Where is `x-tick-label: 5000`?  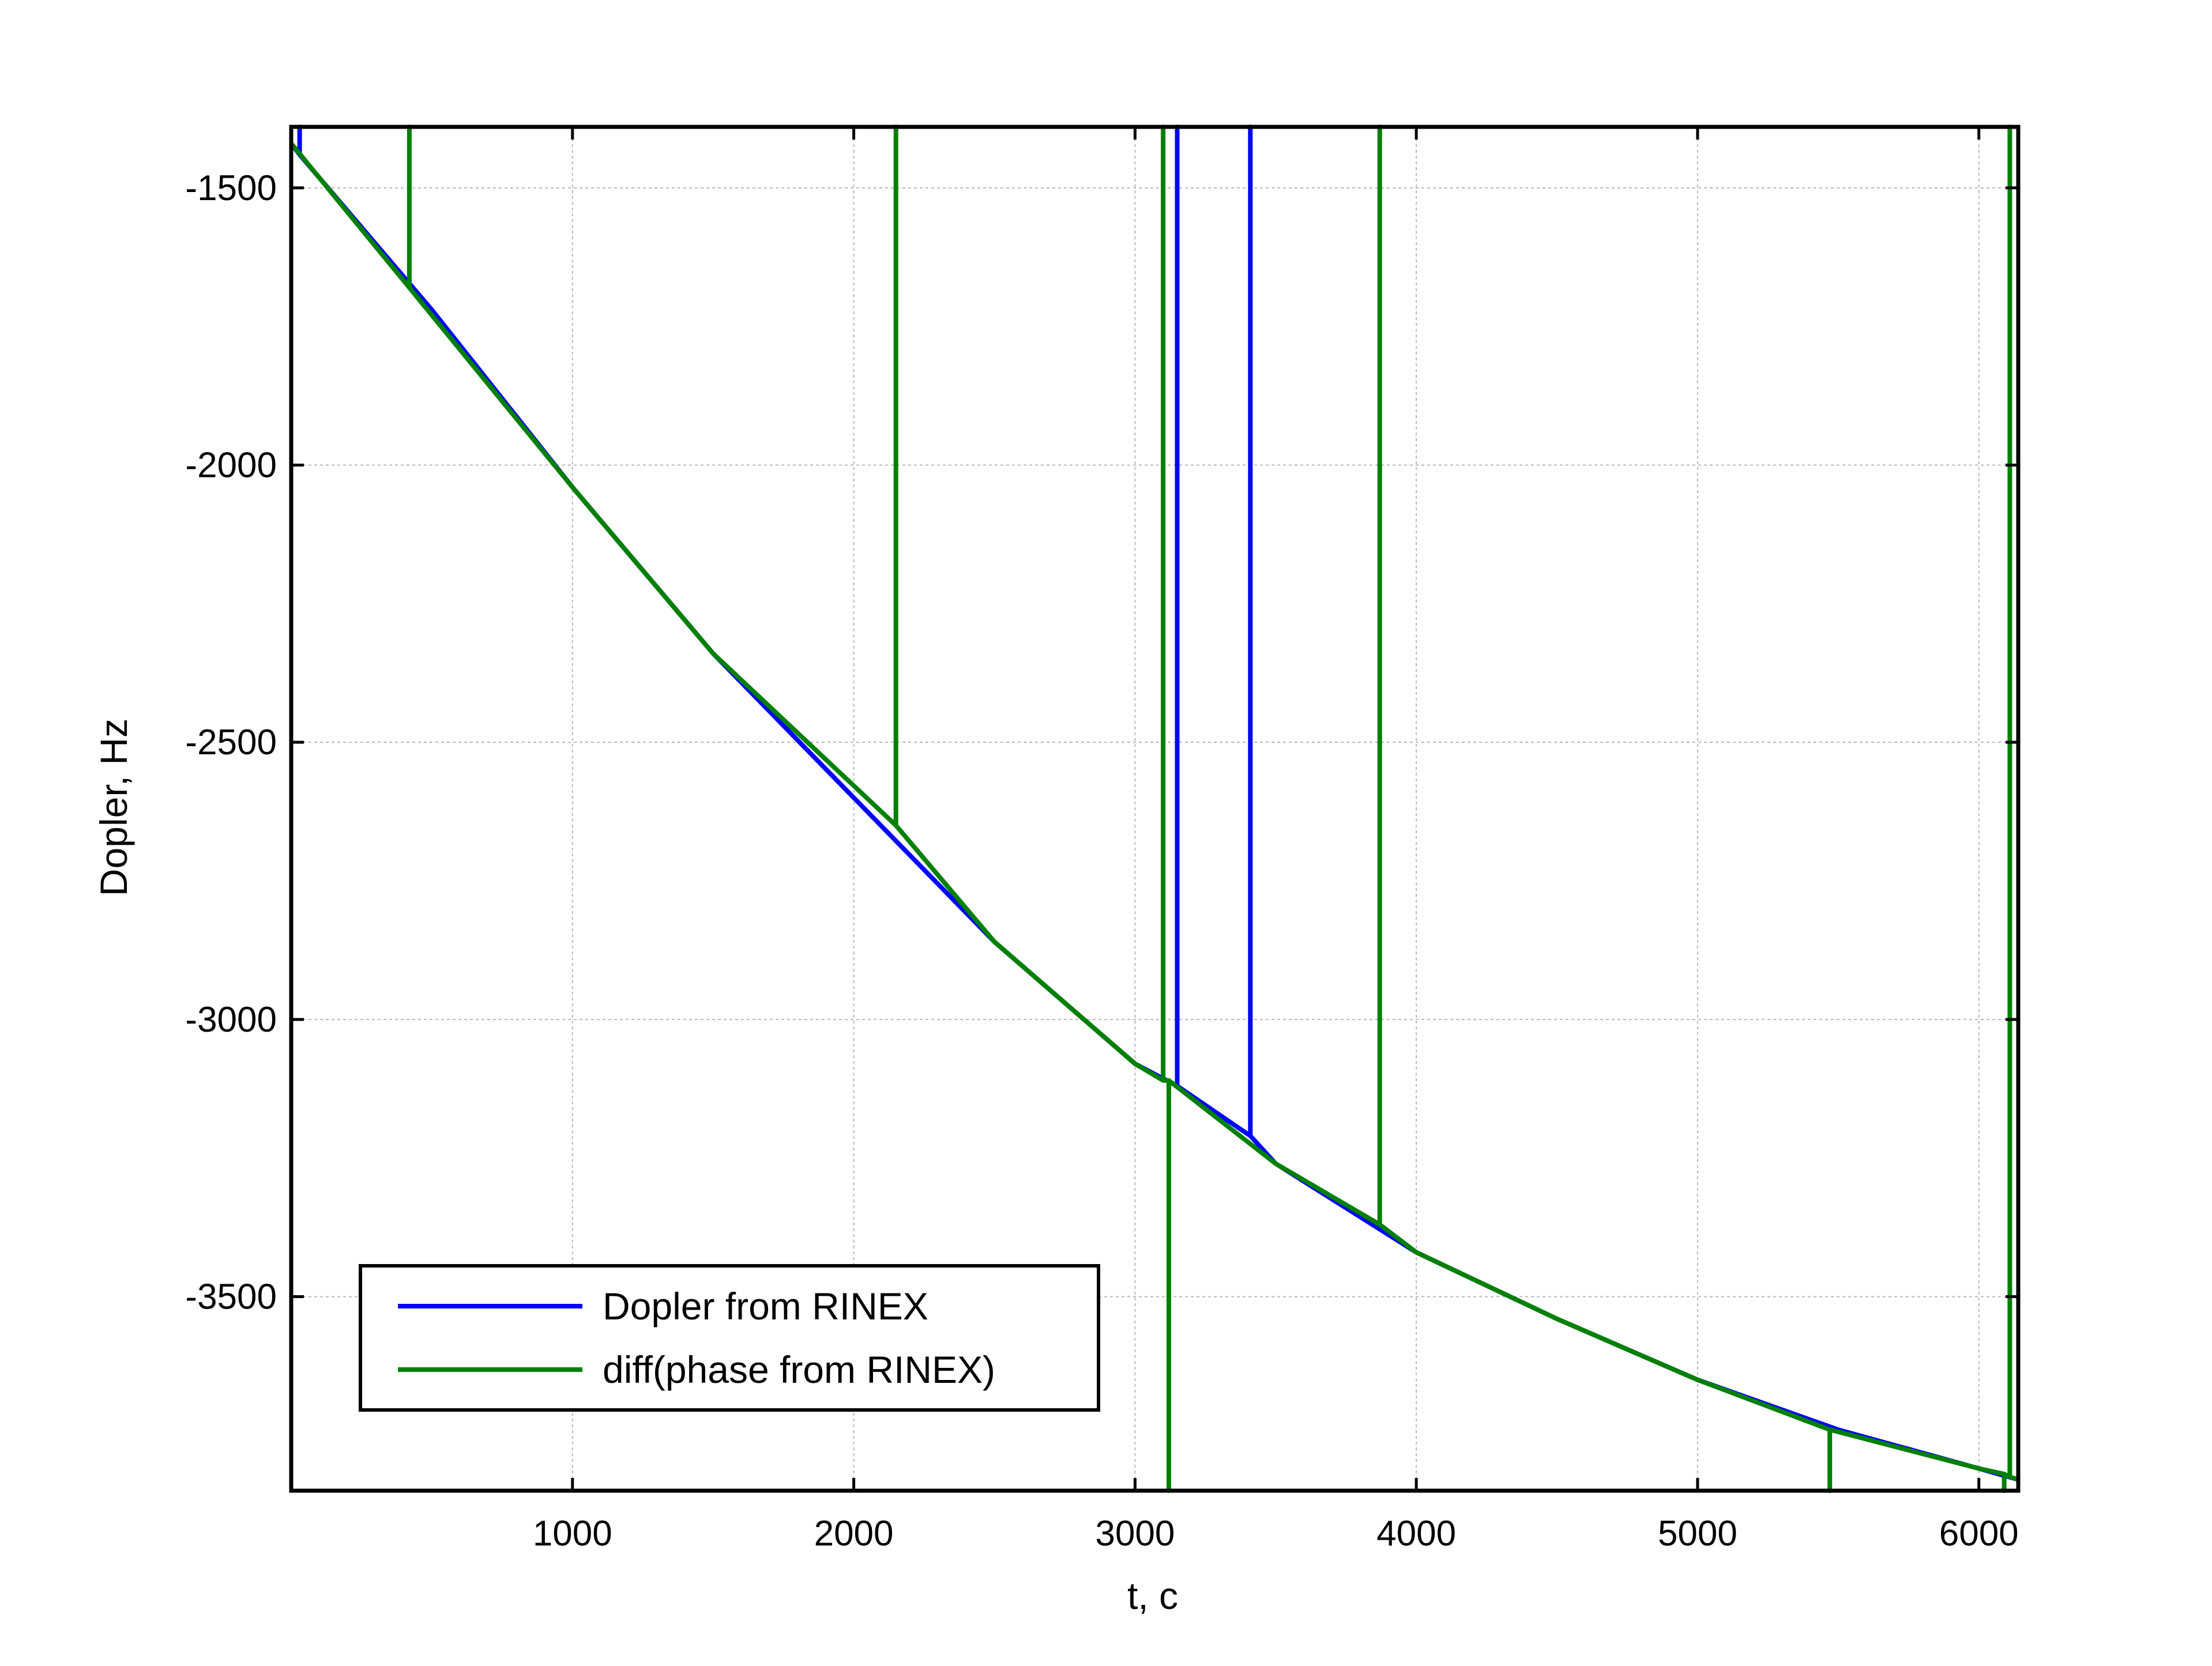
x-tick-label: 5000 is located at coordinates (1697, 1534).